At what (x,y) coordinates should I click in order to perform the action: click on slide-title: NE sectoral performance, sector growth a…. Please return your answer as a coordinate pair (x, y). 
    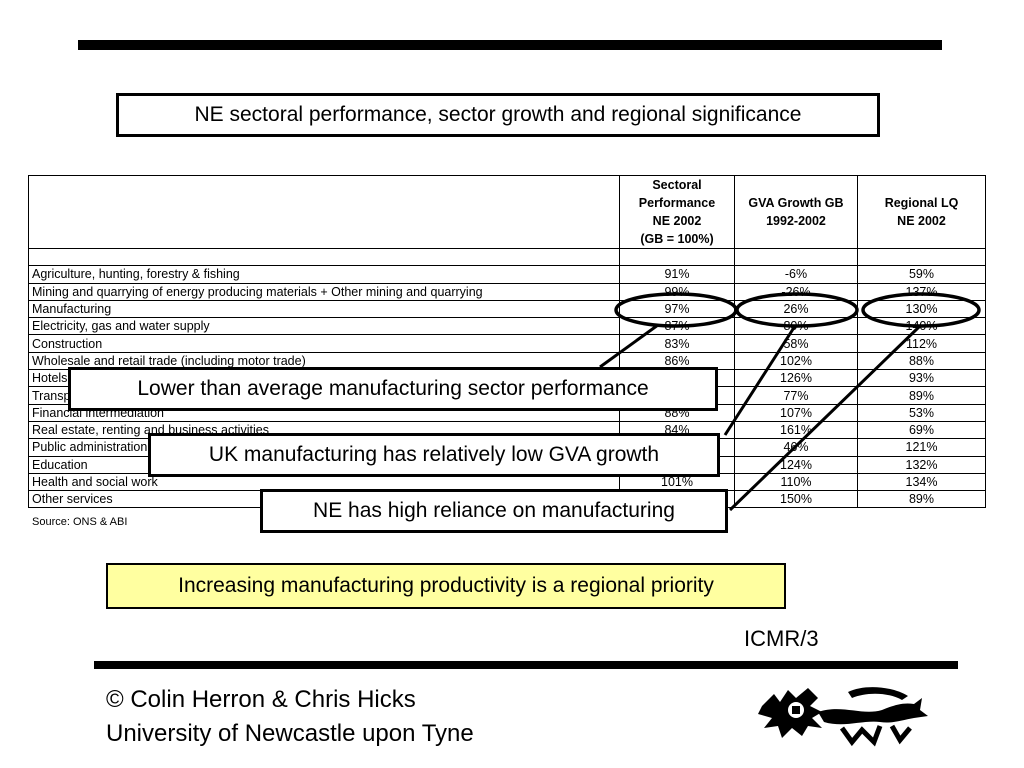
    Looking at the image, I should click on (498, 115).